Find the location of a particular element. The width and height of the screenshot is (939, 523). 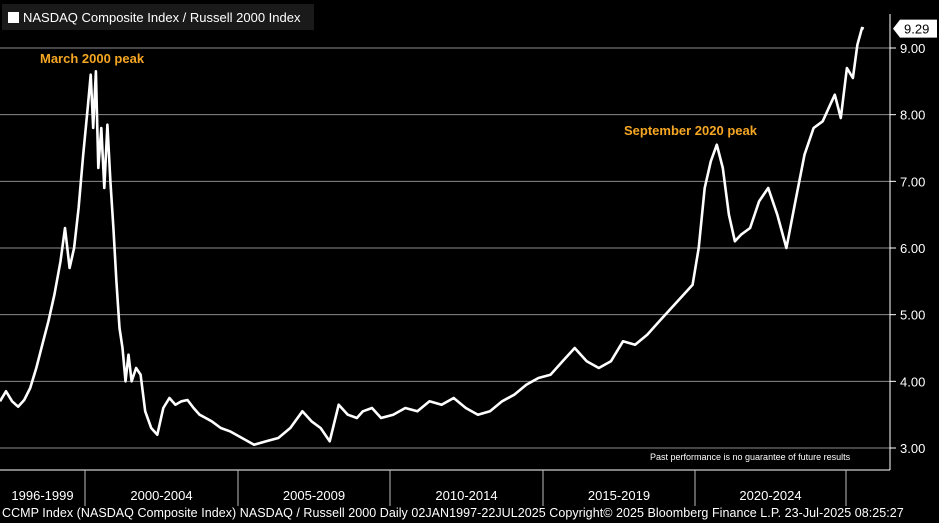

y-tick-label: 9.00 is located at coordinates (912, 48).